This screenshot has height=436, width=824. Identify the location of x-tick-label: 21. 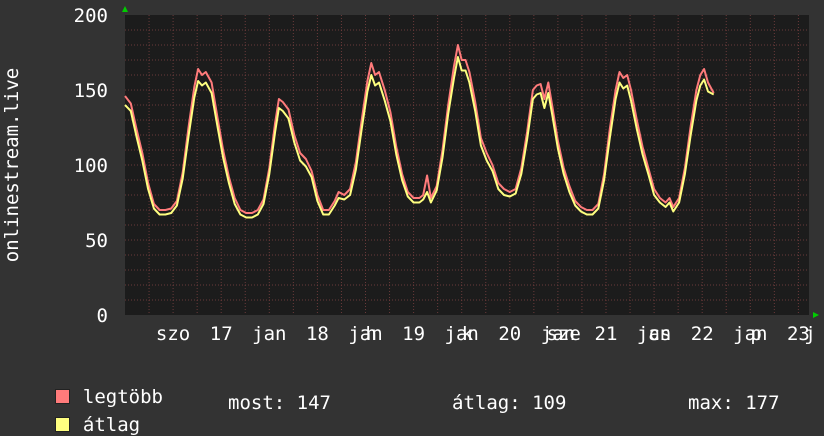
(606, 334).